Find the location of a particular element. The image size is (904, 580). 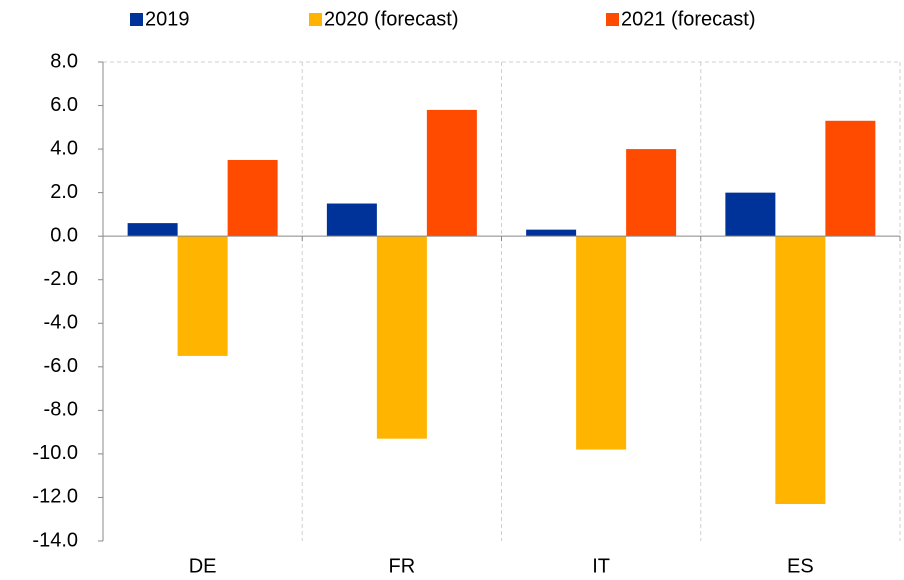

y-tick-label: -14.0 is located at coordinates (55, 540).